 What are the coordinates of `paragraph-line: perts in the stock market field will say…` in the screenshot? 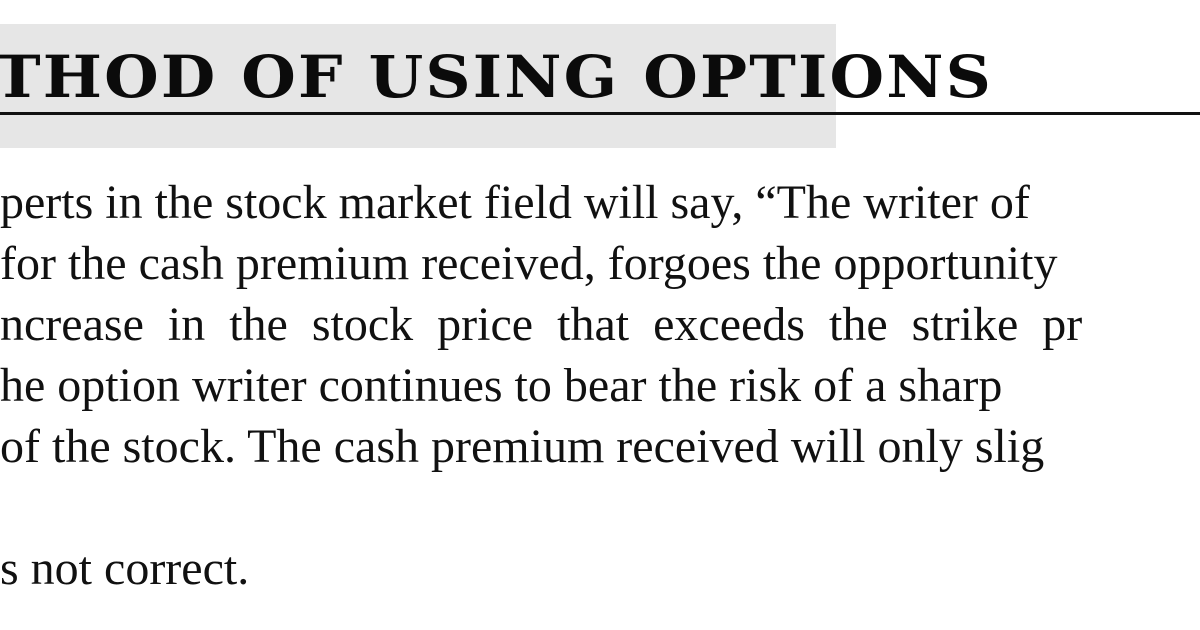 It's located at (515, 202).